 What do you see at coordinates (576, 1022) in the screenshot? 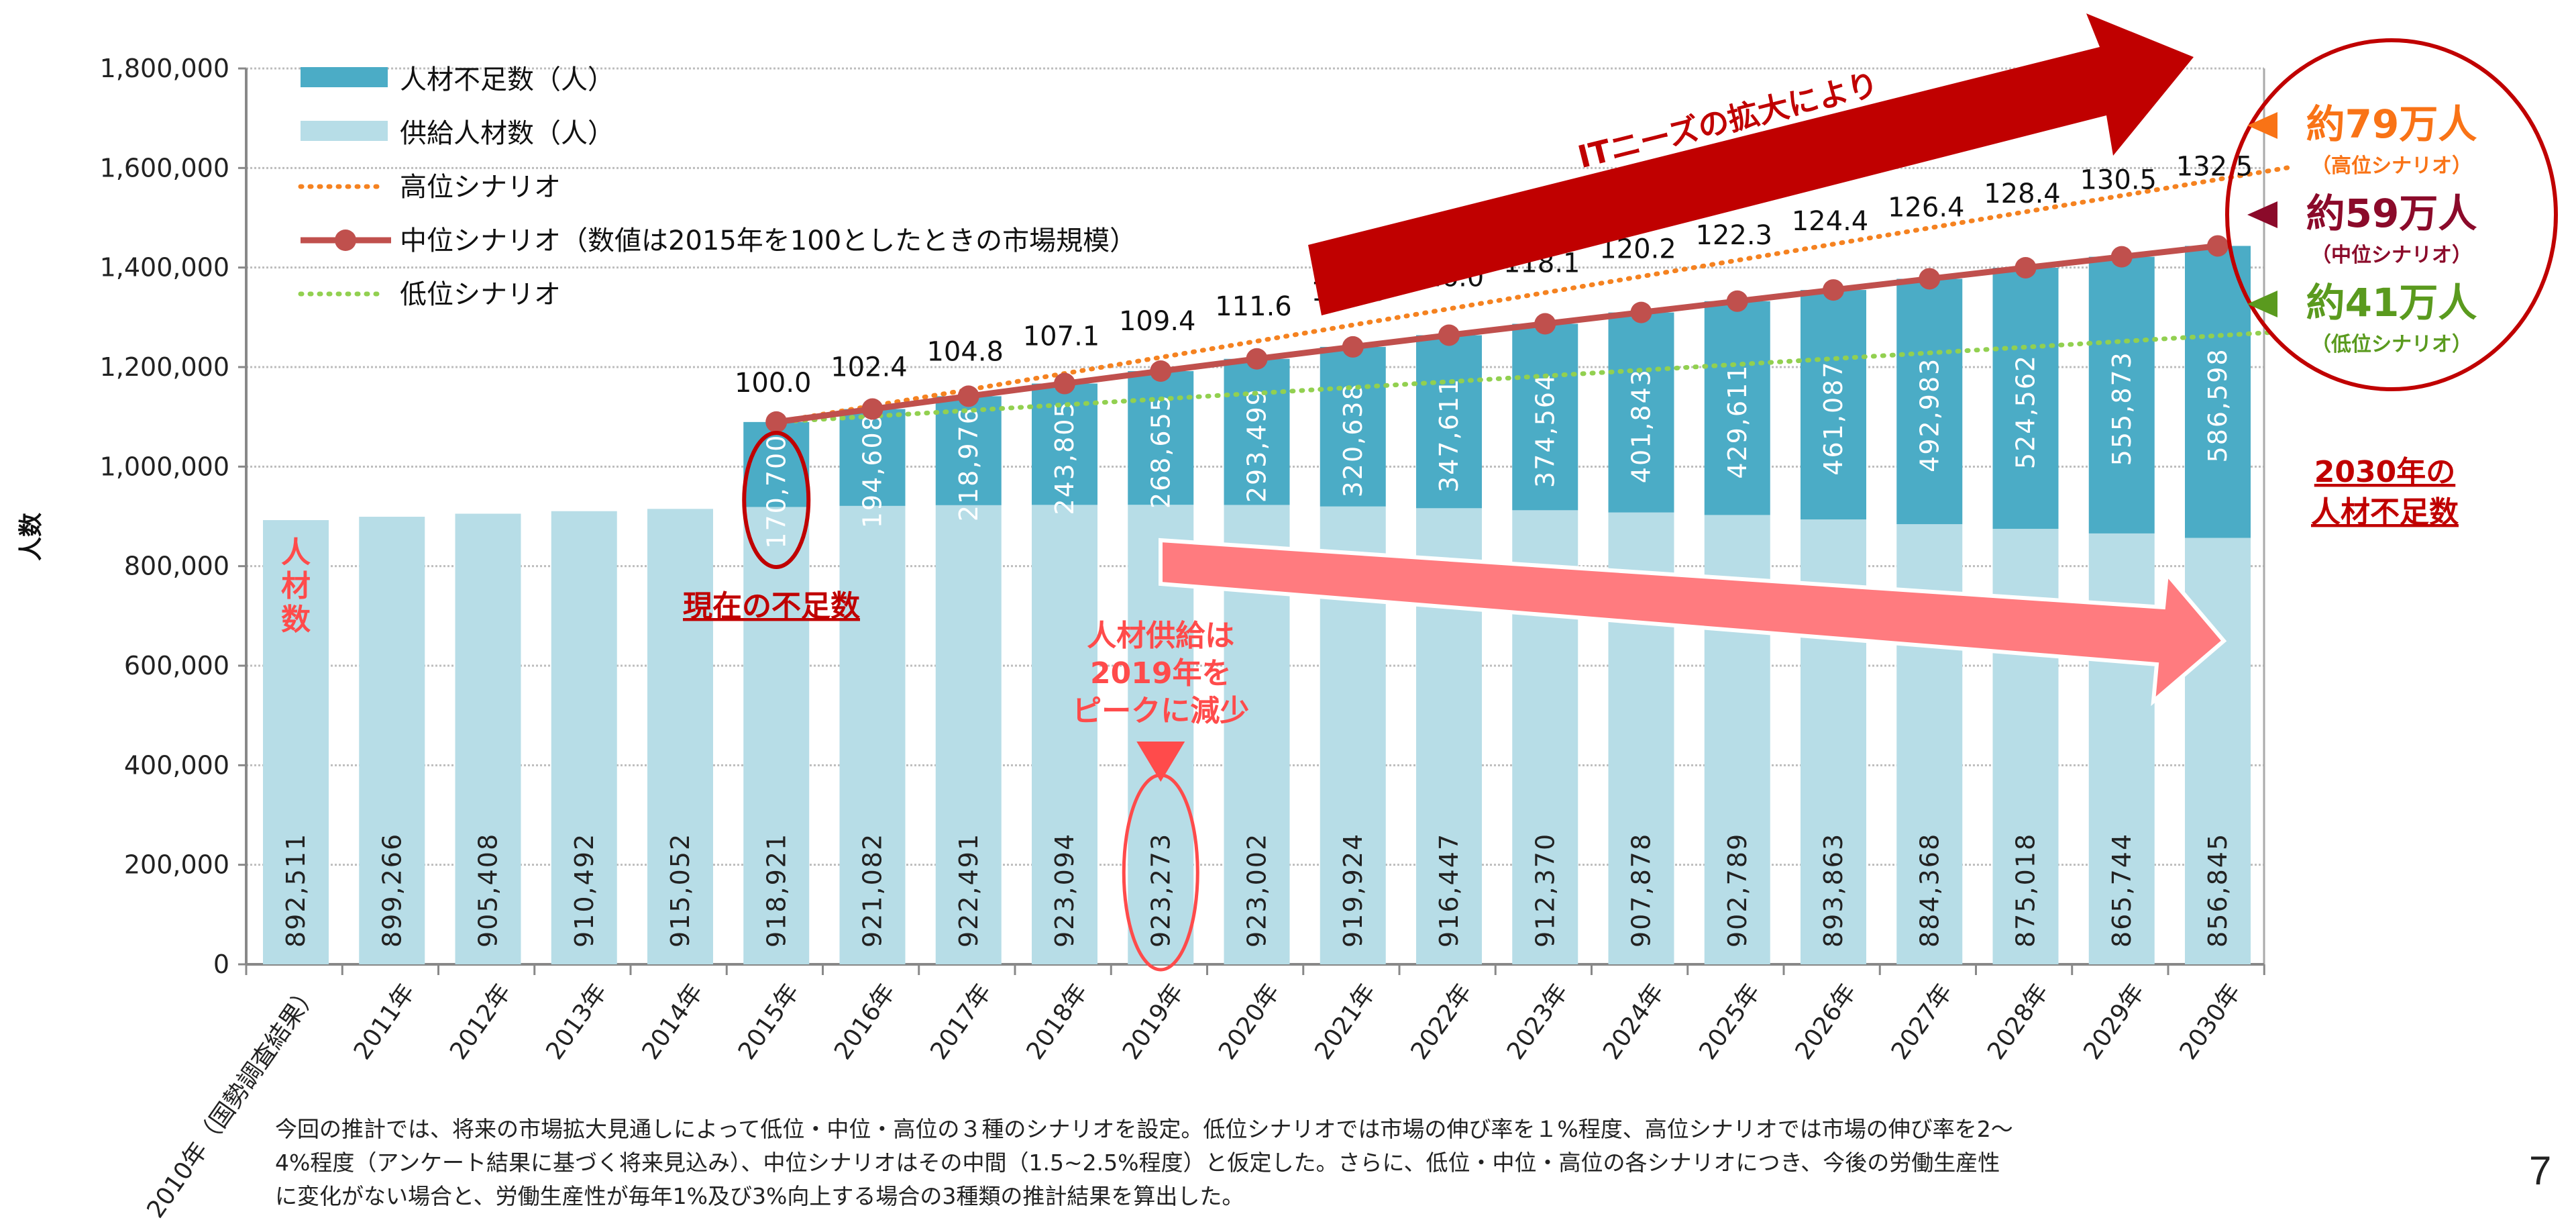
I see `x-tick-label: 2013年` at bounding box center [576, 1022].